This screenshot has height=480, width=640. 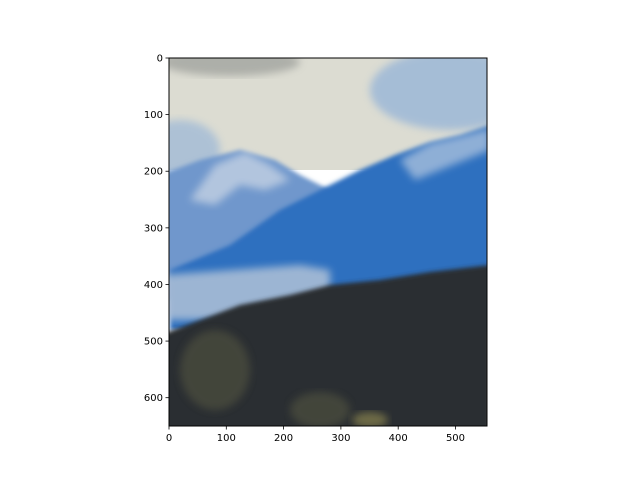 What do you see at coordinates (315, 435) in the screenshot?
I see `x-axis: 0 100 200 300 400 500` at bounding box center [315, 435].